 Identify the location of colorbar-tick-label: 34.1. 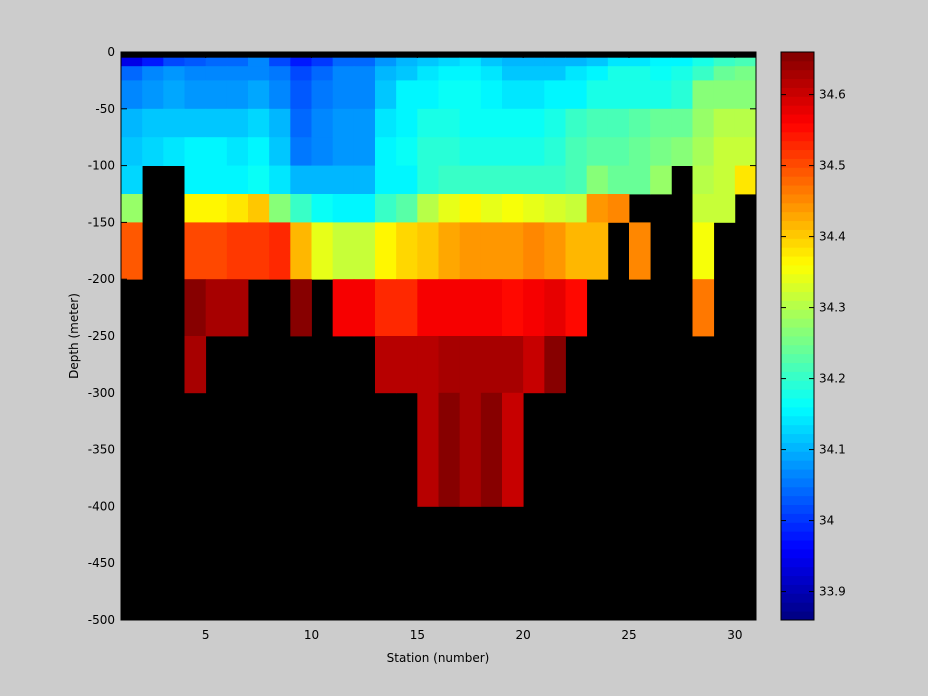
(832, 450).